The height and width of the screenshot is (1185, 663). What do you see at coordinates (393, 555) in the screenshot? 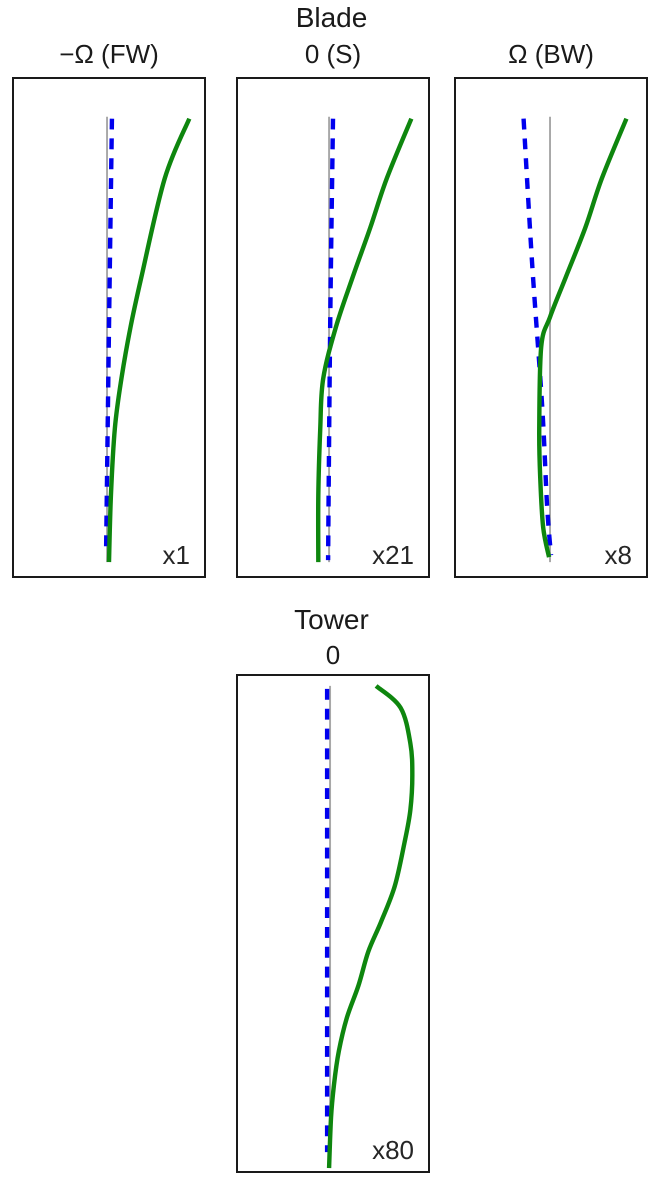
I see `blade-s-scale-annotation: x21` at bounding box center [393, 555].